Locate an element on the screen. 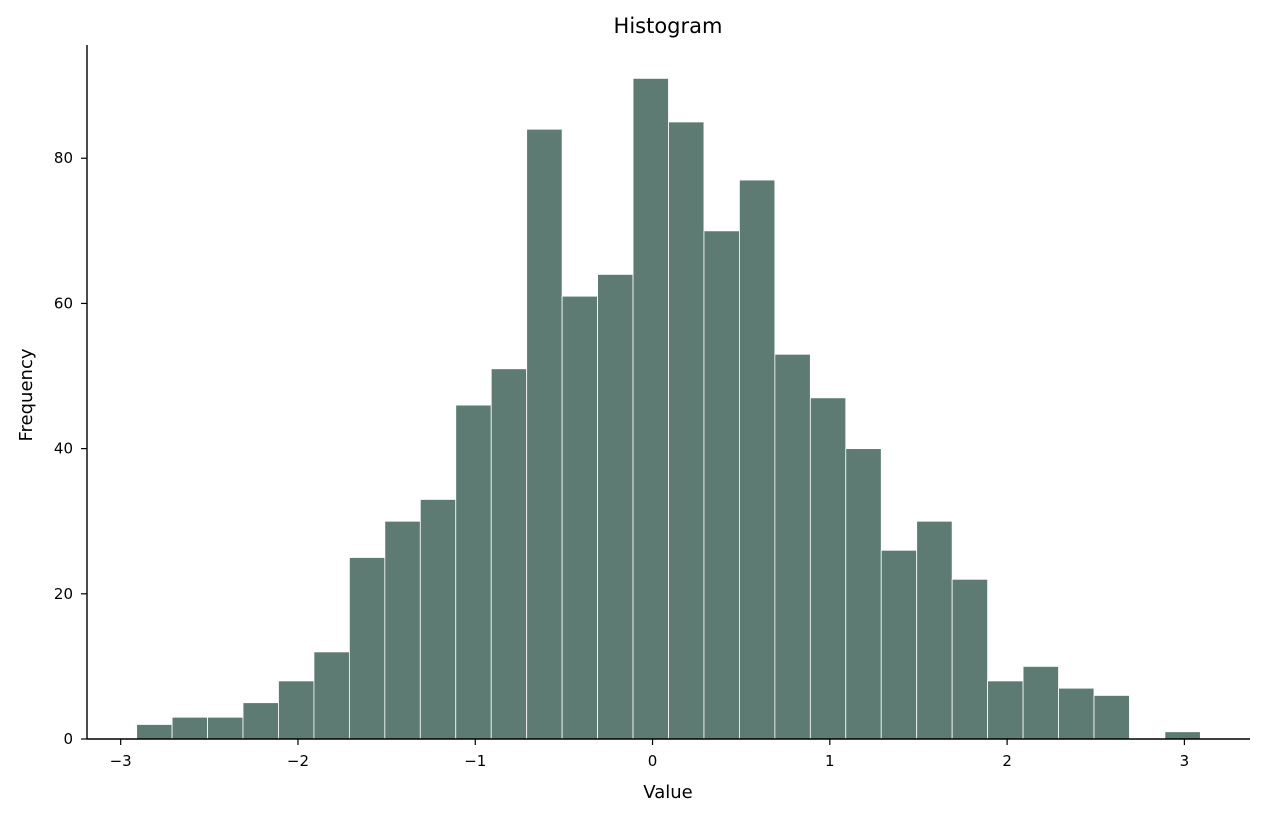 The height and width of the screenshot is (816, 1264). y-tick-label: 60 is located at coordinates (63, 303).